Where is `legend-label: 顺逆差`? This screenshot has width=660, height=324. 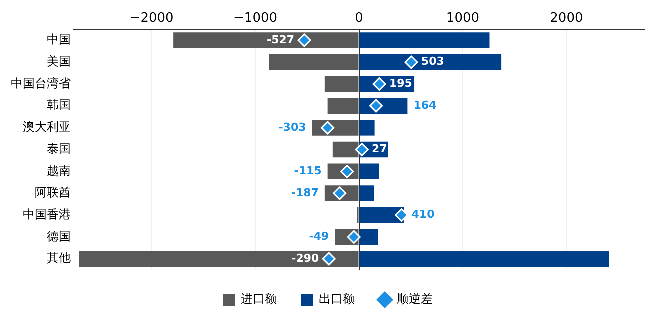
legend-label: 顺逆差 is located at coordinates (415, 299).